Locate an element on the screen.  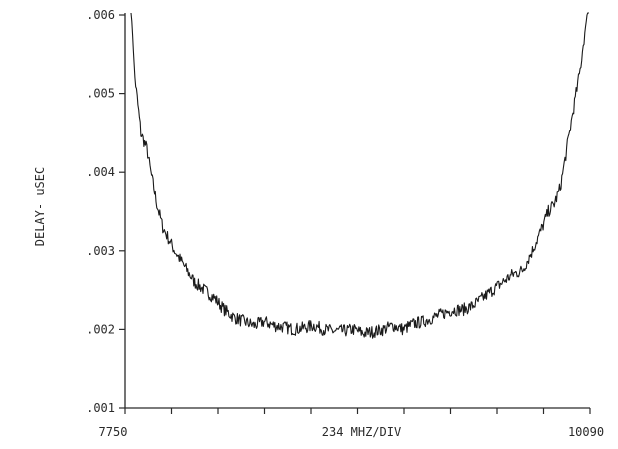
y-ticks-group: .001 .002 .003 .004 .005 .006 is located at coordinates (105, 211).